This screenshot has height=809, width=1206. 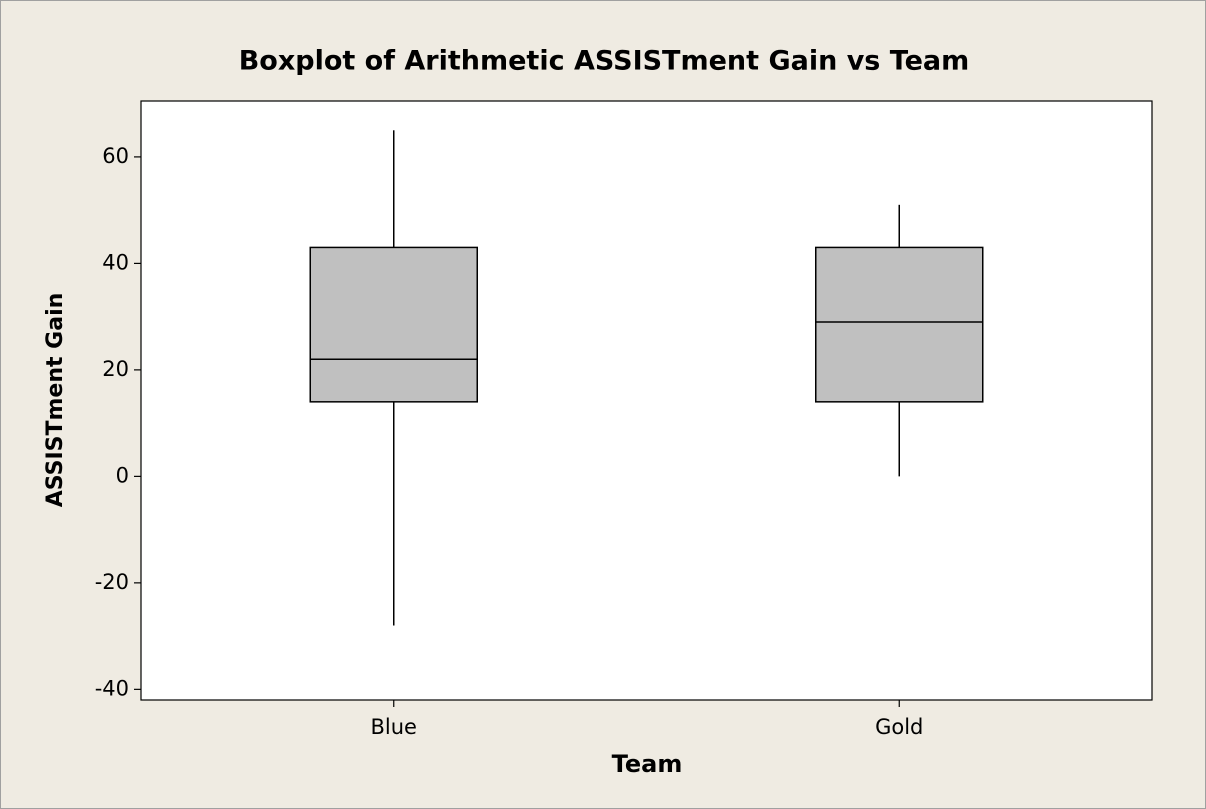 I want to click on x-tick-label: Blue, so click(x=394, y=727).